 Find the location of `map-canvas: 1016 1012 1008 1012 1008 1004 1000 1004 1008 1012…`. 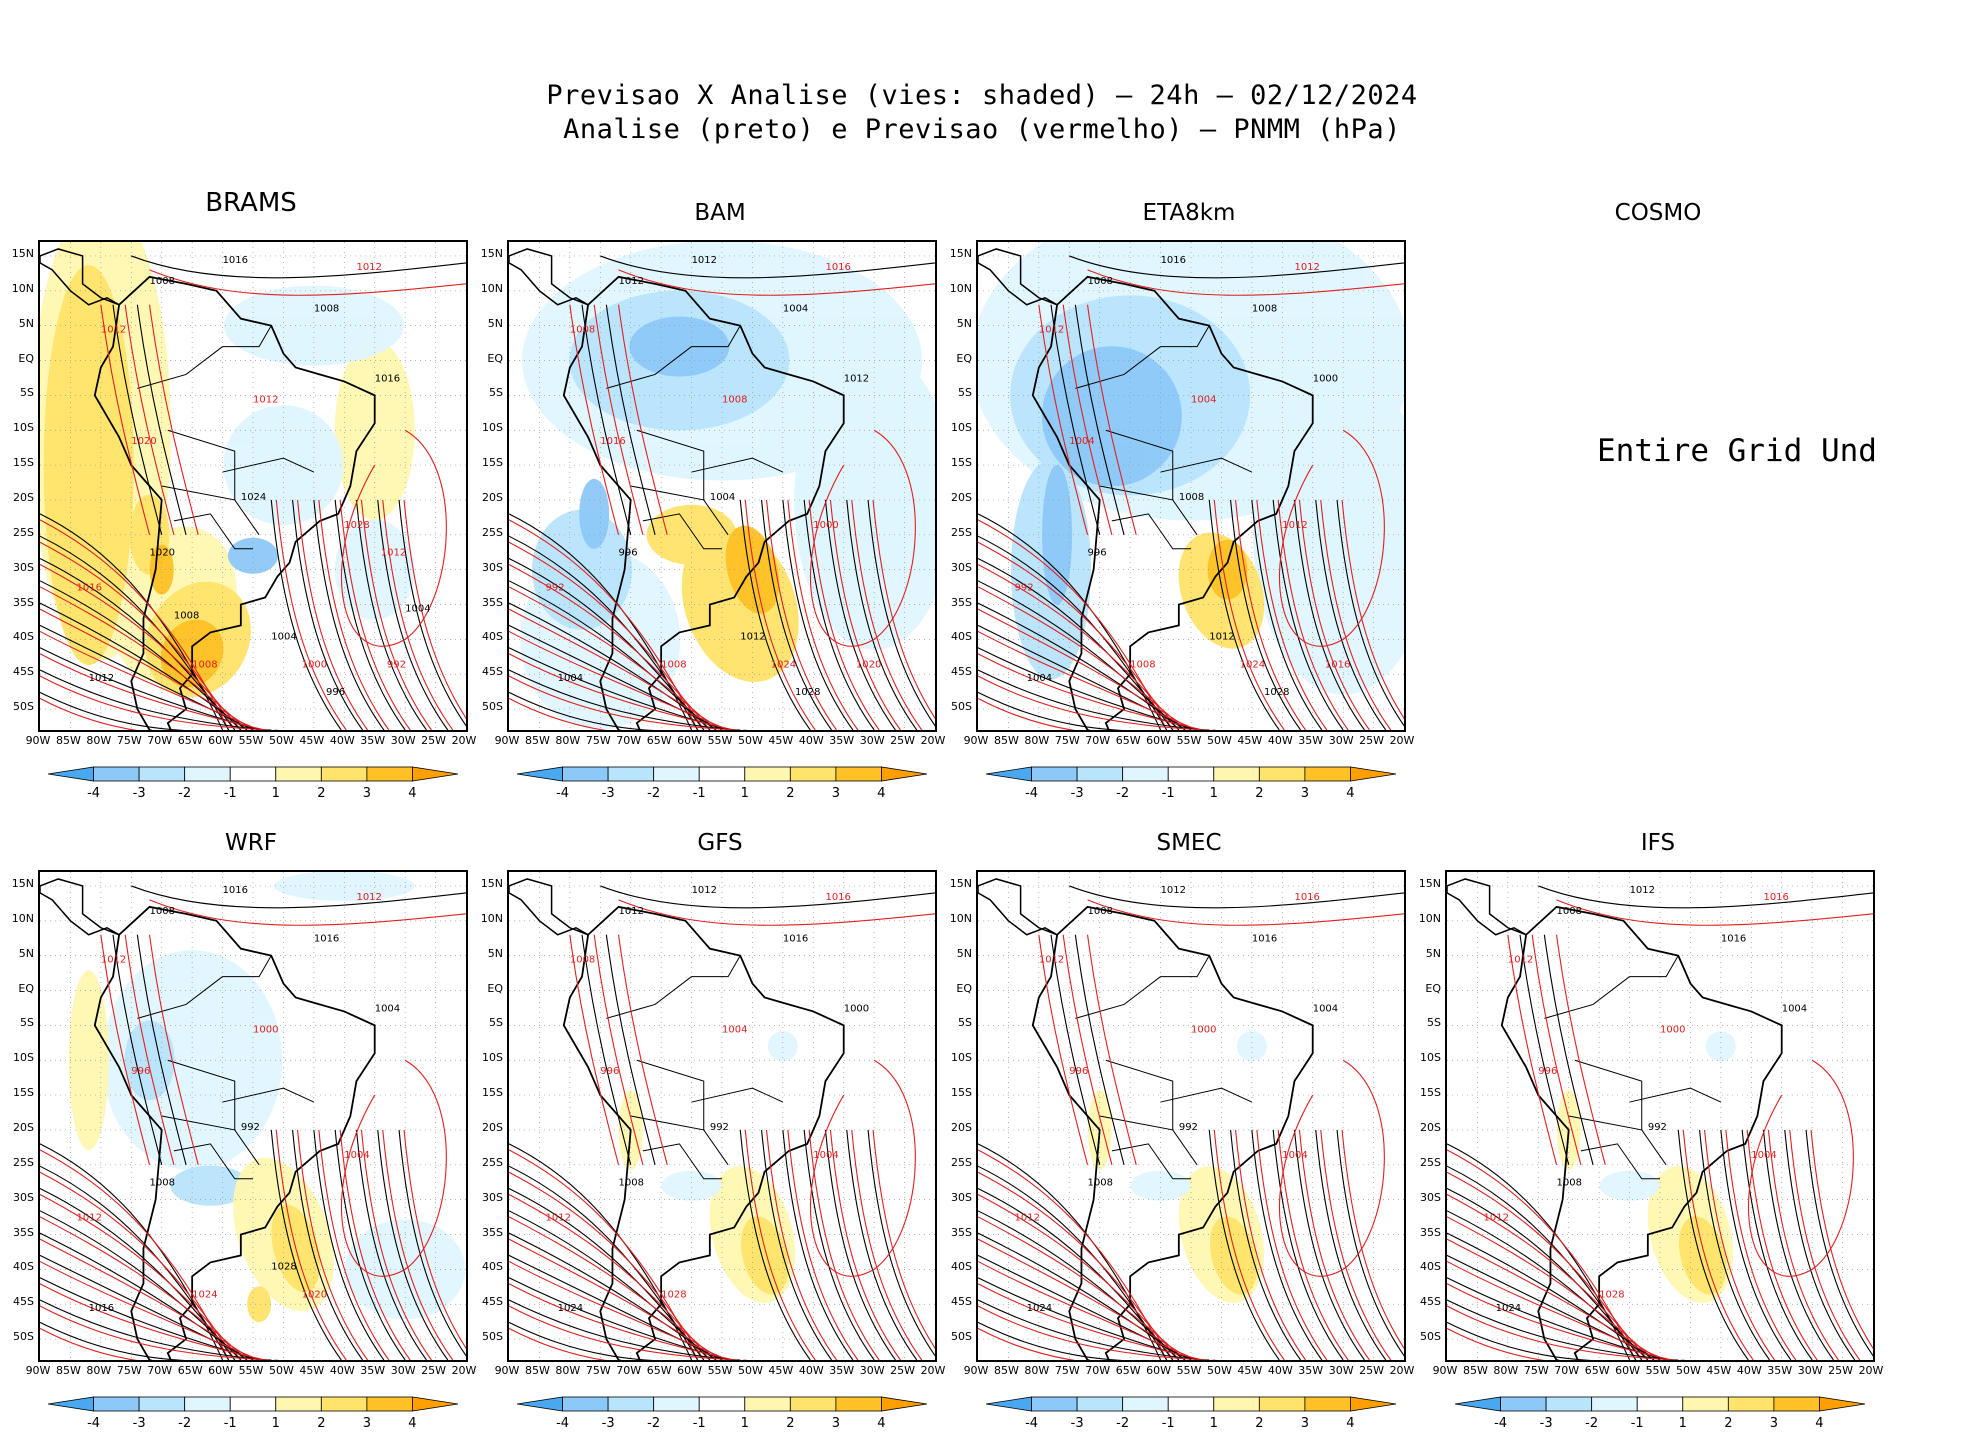

map-canvas: 1016 1012 1008 1012 1008 1004 1000 1004 1008 1012… is located at coordinates (1191, 486).